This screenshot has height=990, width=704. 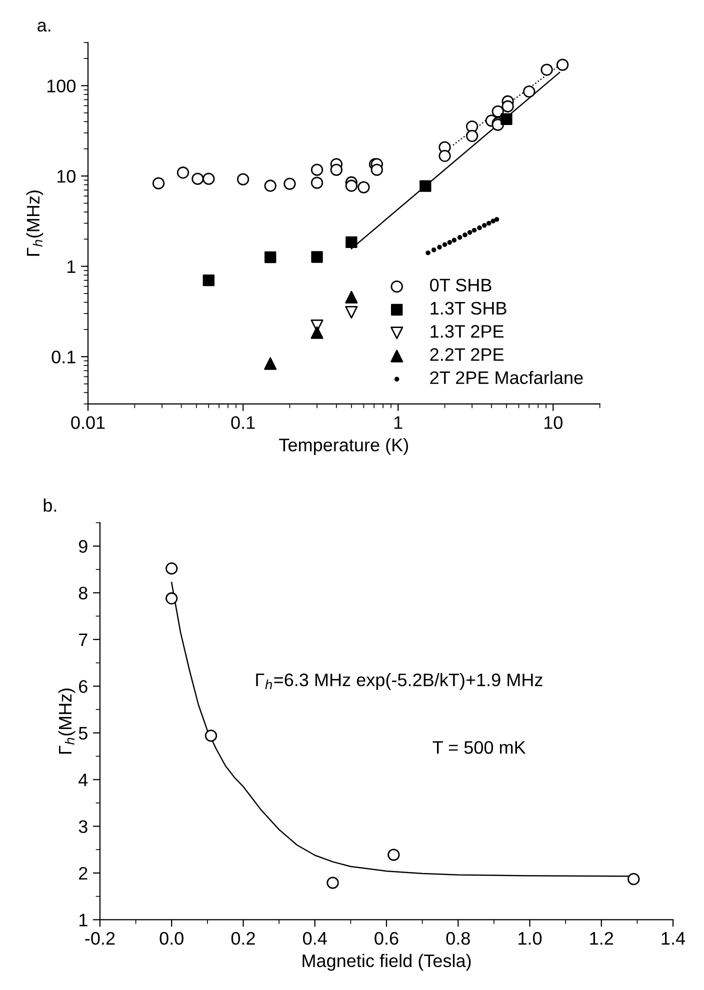 I want to click on y-tick-label: 2, so click(x=83, y=873).